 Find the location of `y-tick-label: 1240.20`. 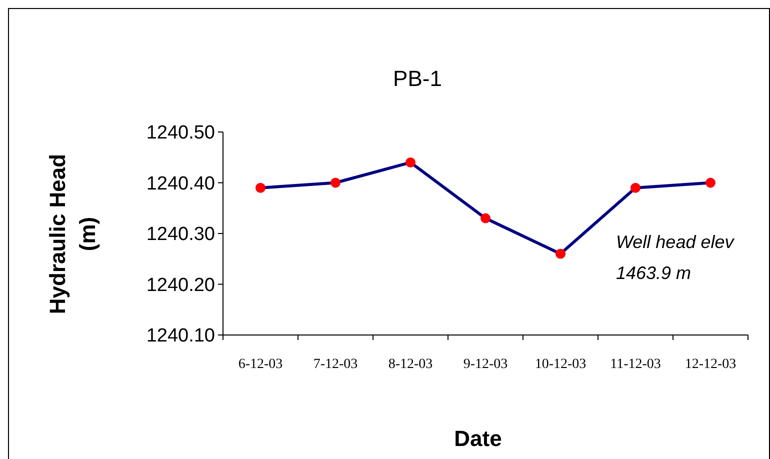

y-tick-label: 1240.20 is located at coordinates (180, 285).